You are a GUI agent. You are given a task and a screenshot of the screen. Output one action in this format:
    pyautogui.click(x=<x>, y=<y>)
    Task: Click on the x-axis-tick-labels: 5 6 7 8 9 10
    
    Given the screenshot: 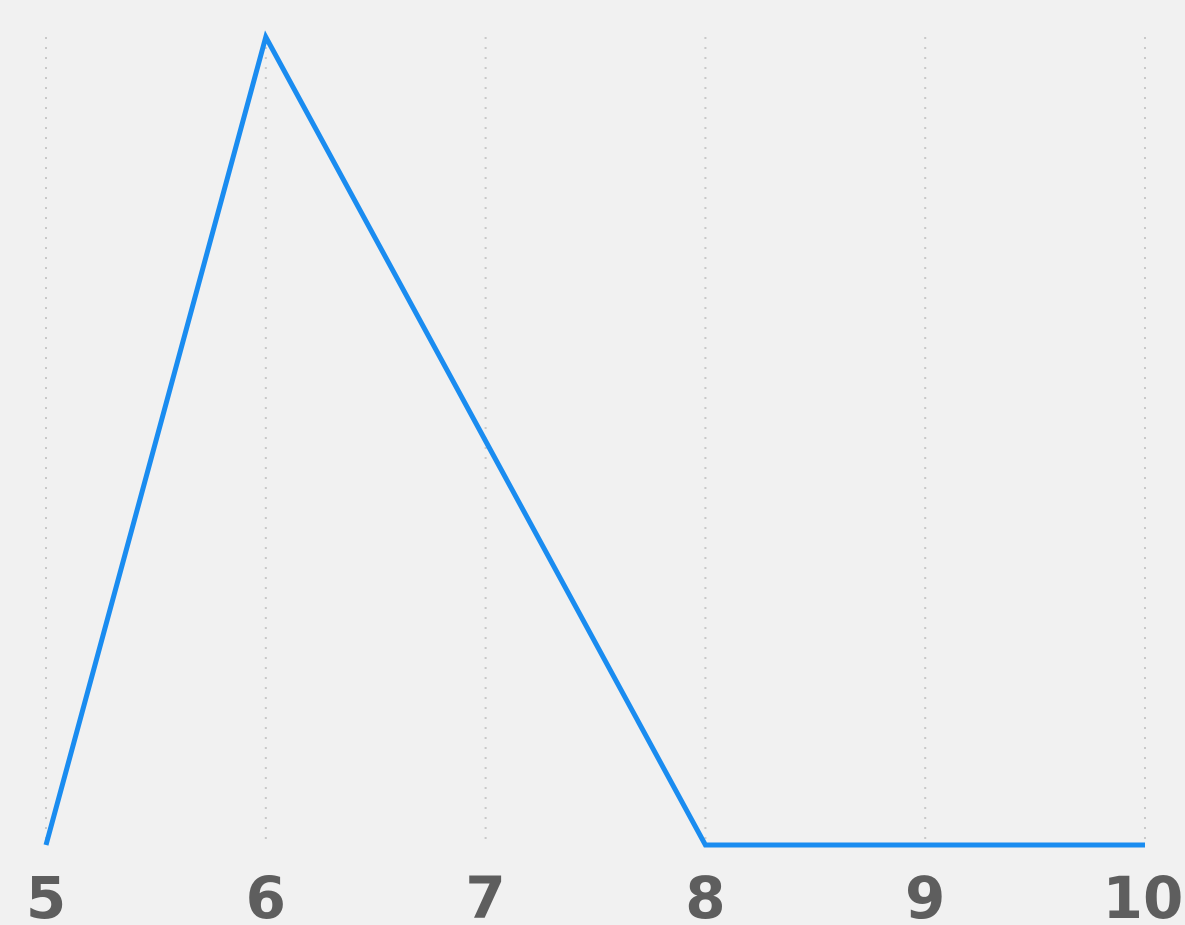 What is the action you would take?
    pyautogui.click(x=605, y=894)
    